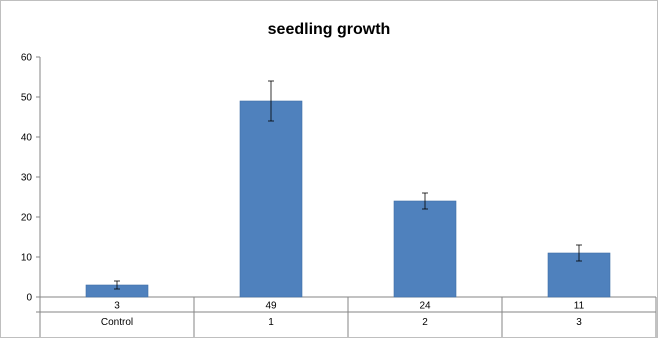 The width and height of the screenshot is (658, 338). Describe the element at coordinates (425, 306) in the screenshot. I see `data-table-value: 24` at that location.